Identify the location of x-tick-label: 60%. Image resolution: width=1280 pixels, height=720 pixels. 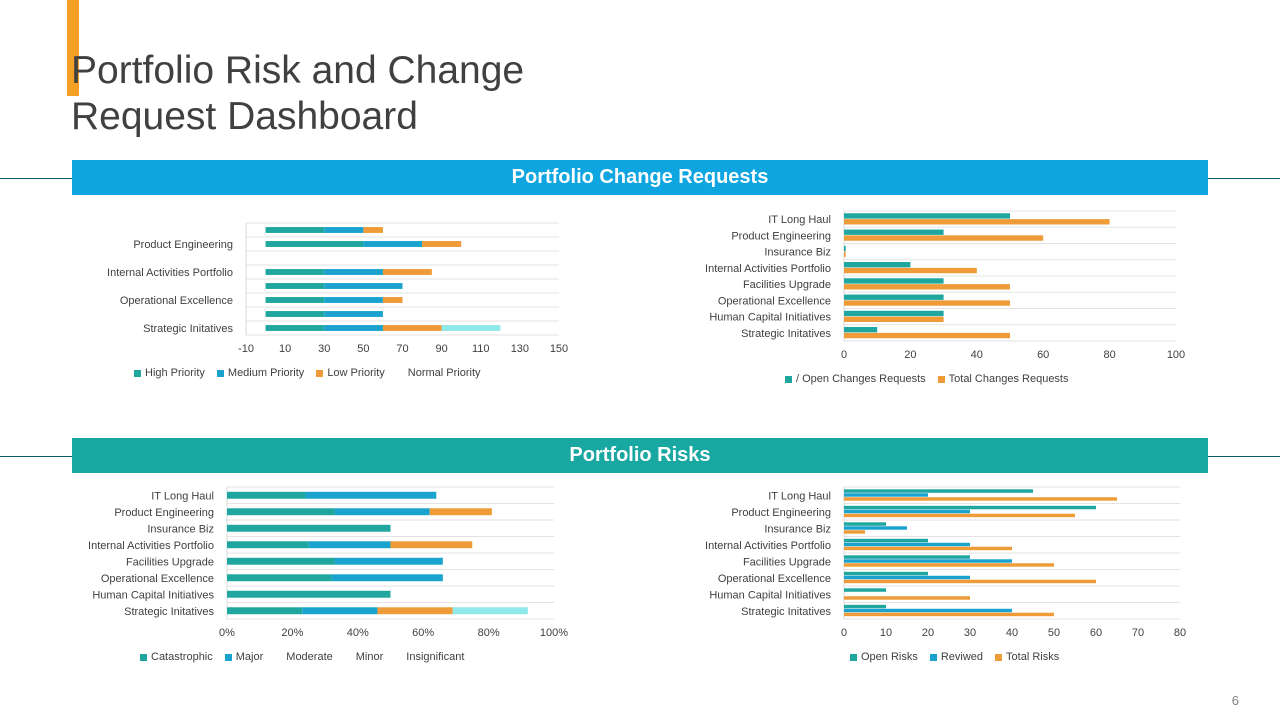
(423, 633).